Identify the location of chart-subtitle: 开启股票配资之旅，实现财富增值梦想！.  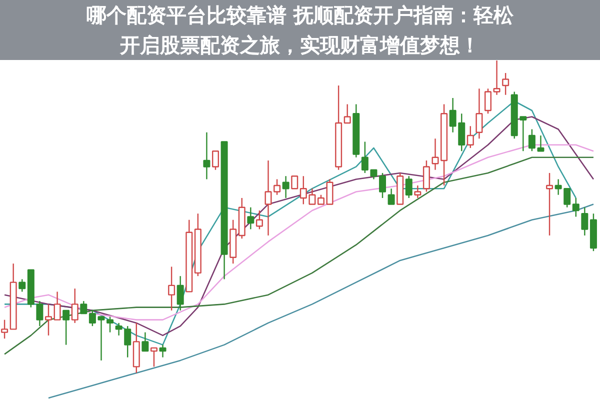
(300, 45).